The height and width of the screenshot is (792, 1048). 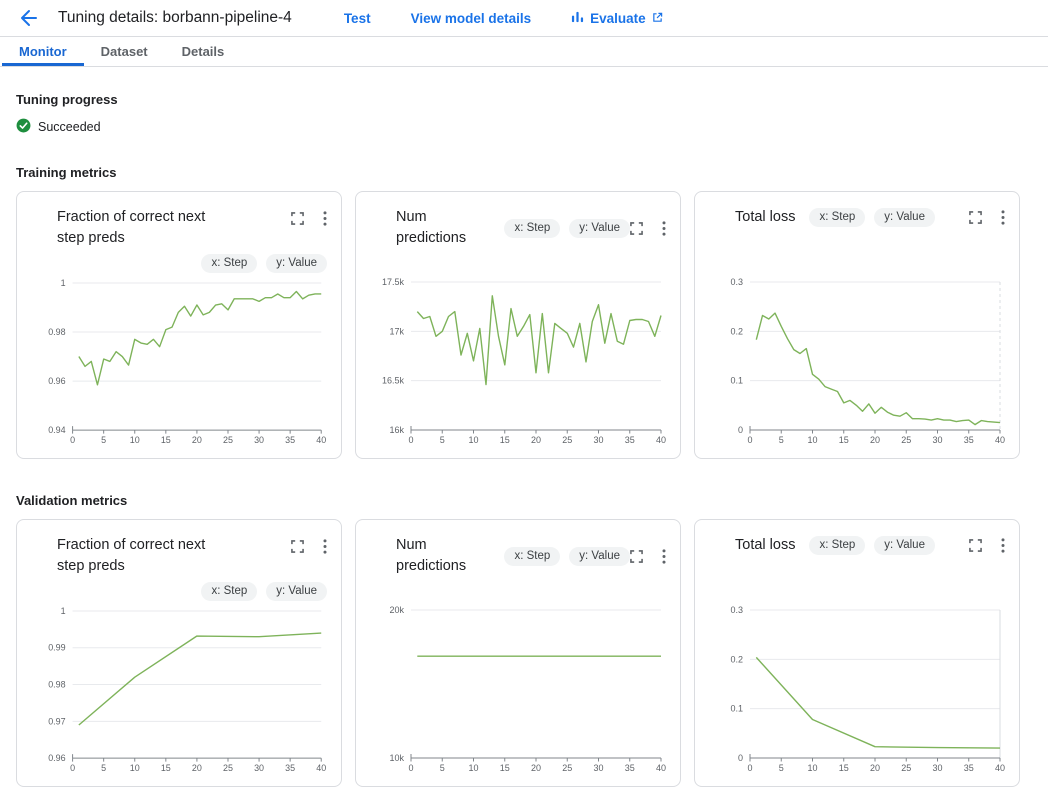 What do you see at coordinates (396, 430) in the screenshot?
I see `svg-text: 16k` at bounding box center [396, 430].